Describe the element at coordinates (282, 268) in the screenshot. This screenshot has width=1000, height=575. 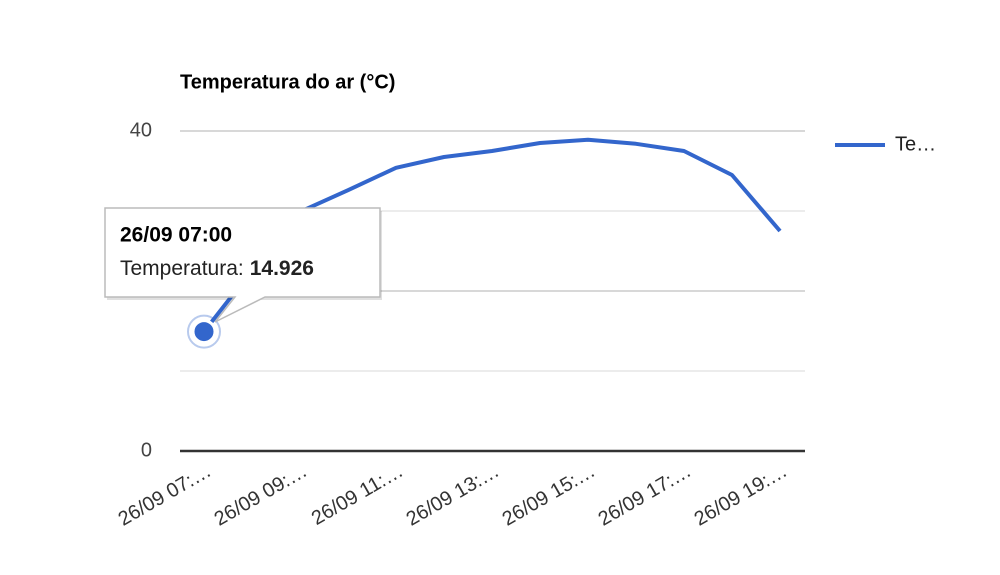
I see `tooltip-value: 14.926` at that location.